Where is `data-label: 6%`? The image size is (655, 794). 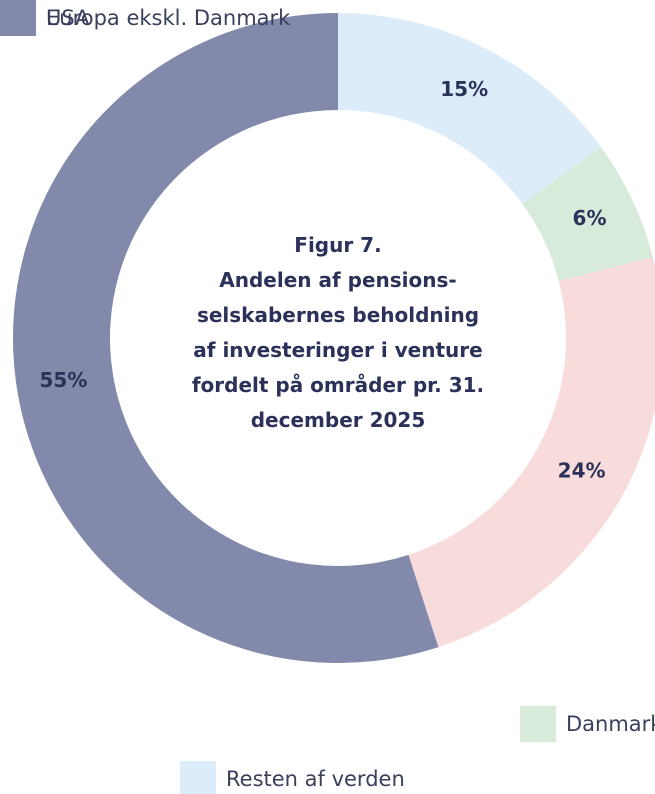 data-label: 6% is located at coordinates (590, 218).